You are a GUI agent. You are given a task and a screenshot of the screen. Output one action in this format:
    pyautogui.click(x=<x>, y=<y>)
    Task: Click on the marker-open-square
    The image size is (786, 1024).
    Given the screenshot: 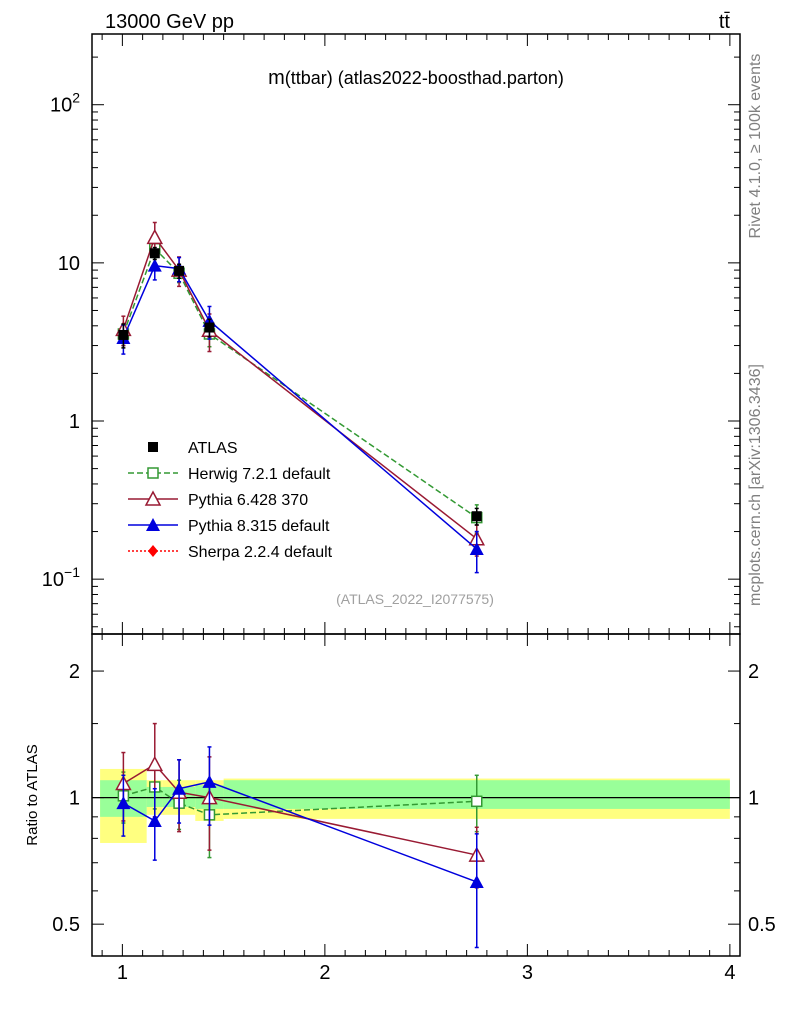 What is the action you would take?
    pyautogui.click(x=477, y=801)
    